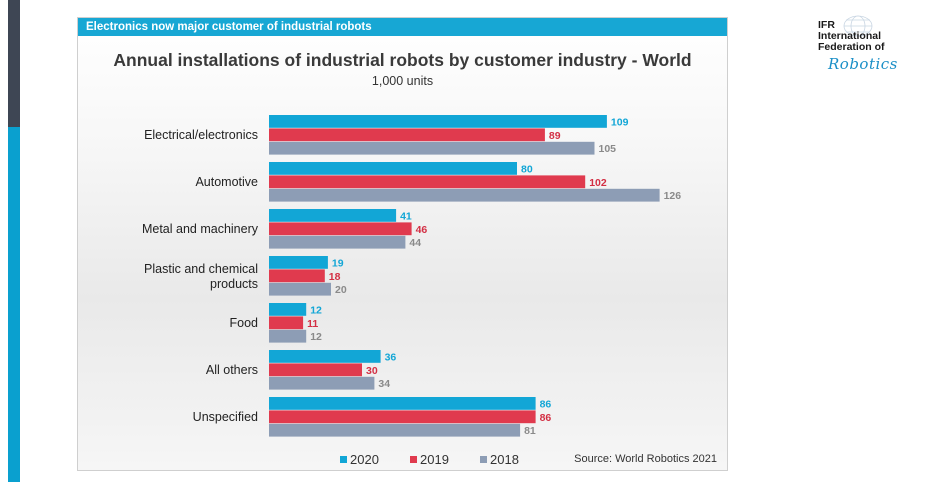  What do you see at coordinates (343, 459) in the screenshot?
I see `legend-swatch-2020` at bounding box center [343, 459].